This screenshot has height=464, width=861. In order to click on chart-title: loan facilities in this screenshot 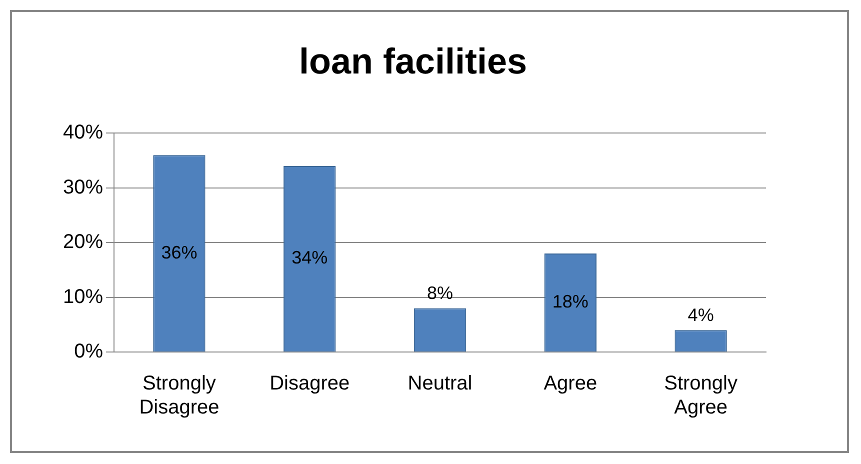, I will do `click(413, 61)`.